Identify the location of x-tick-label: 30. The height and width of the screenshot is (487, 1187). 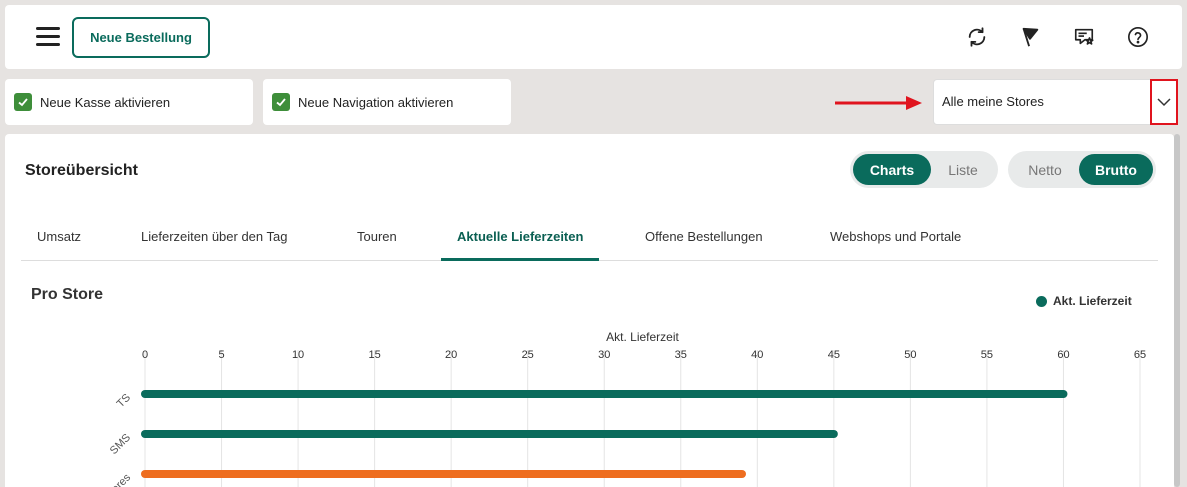
(604, 355).